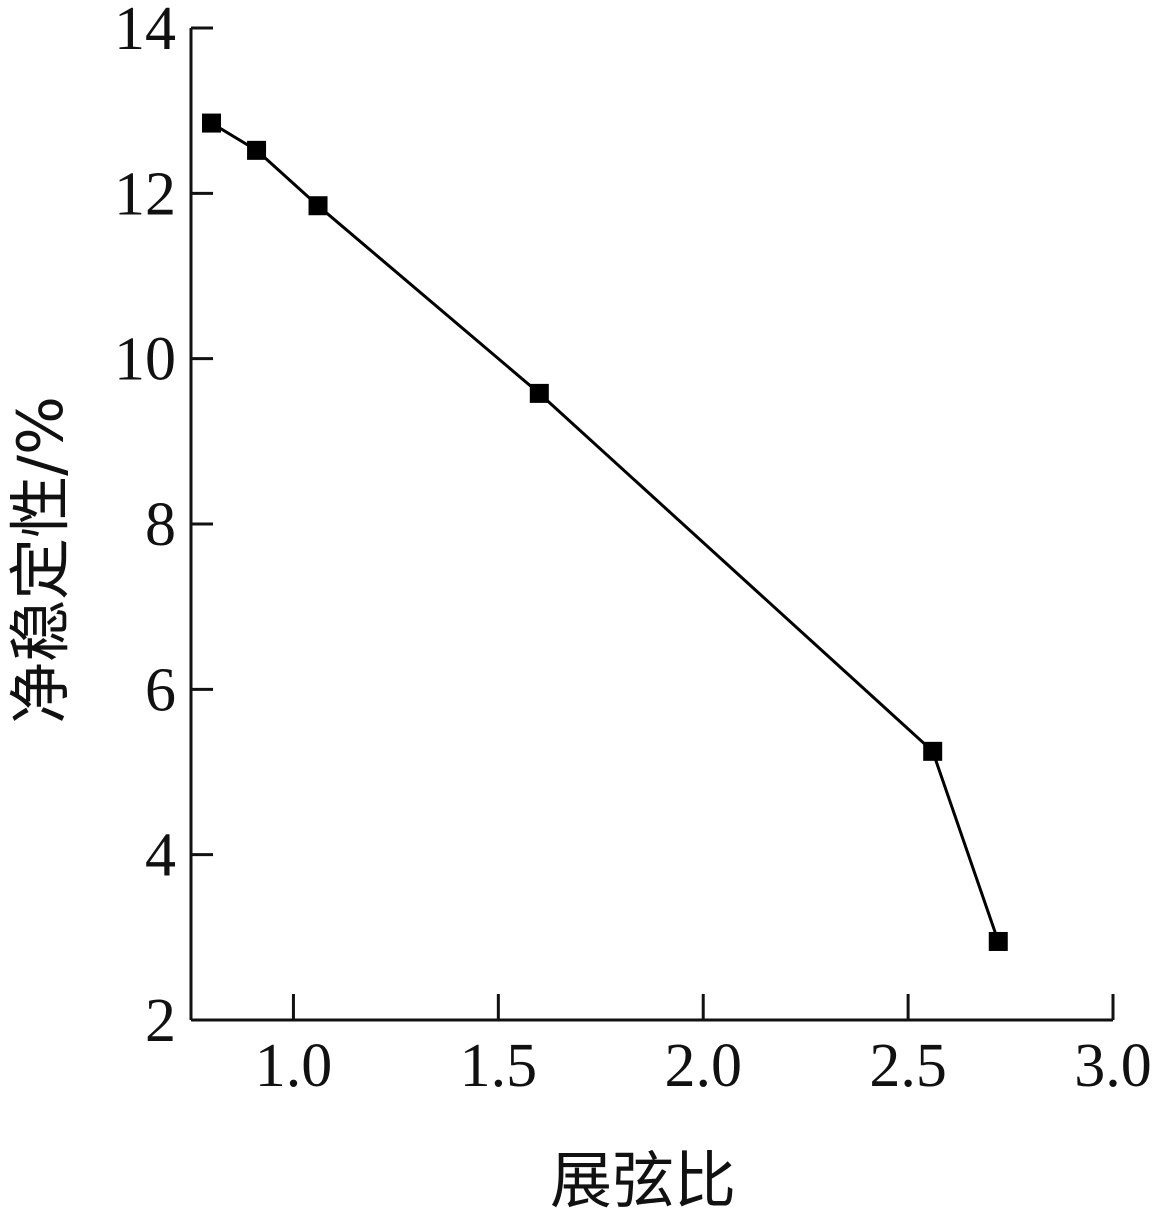 The image size is (1158, 1215). I want to click on x-tick-label: 2.0, so click(703, 1066).